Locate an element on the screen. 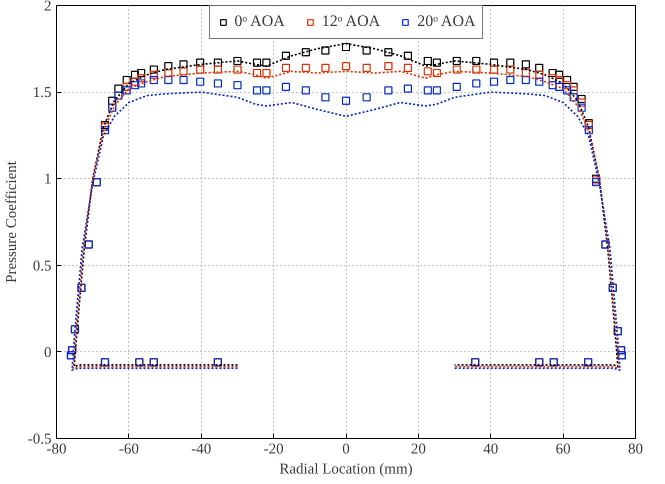 This screenshot has width=665, height=484. x-tick-label: 0 is located at coordinates (346, 450).